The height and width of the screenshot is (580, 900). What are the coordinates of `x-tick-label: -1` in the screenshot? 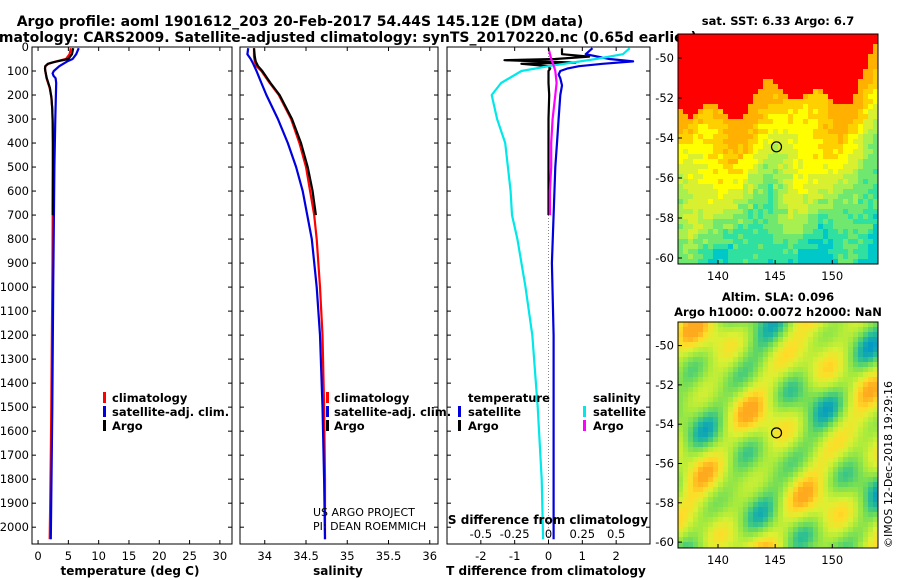 It's located at (514, 556).